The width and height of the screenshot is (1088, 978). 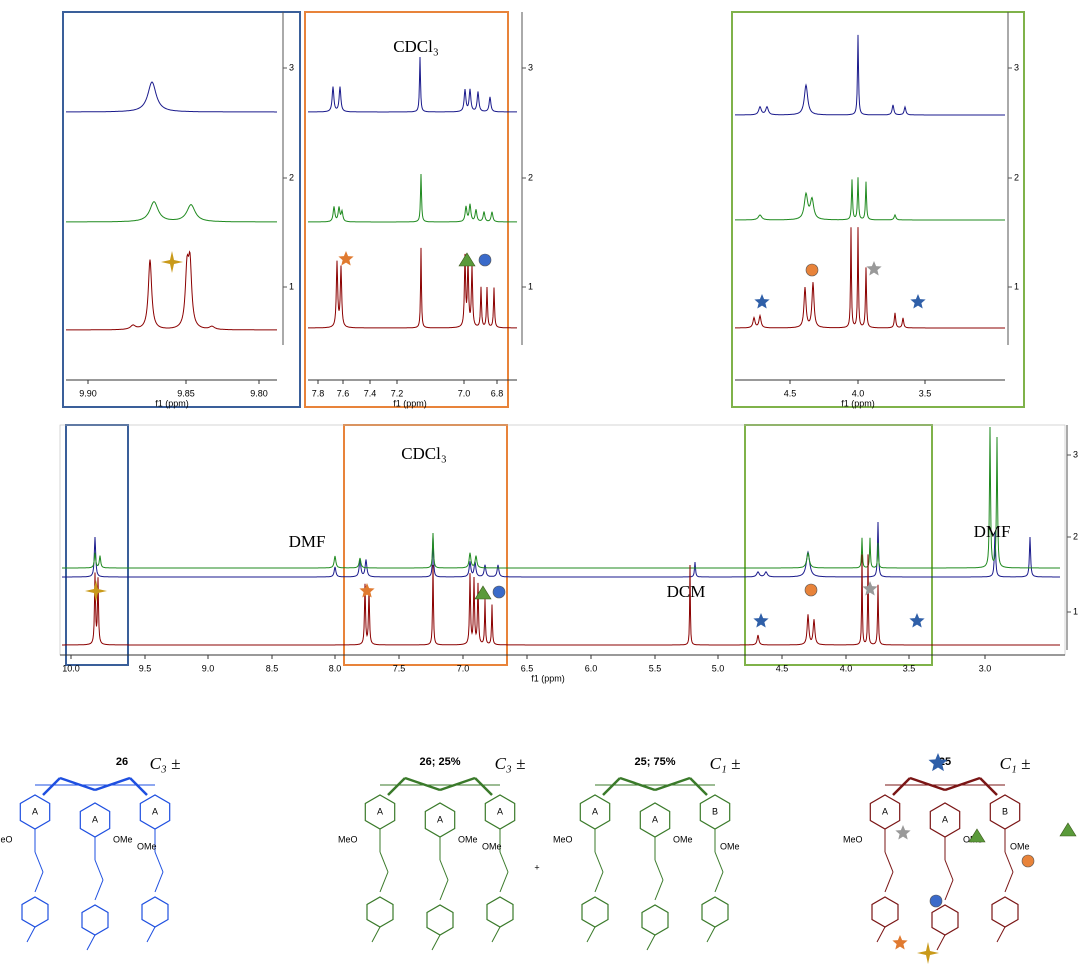 I want to click on x-tick-label: 7.5, so click(x=399, y=668).